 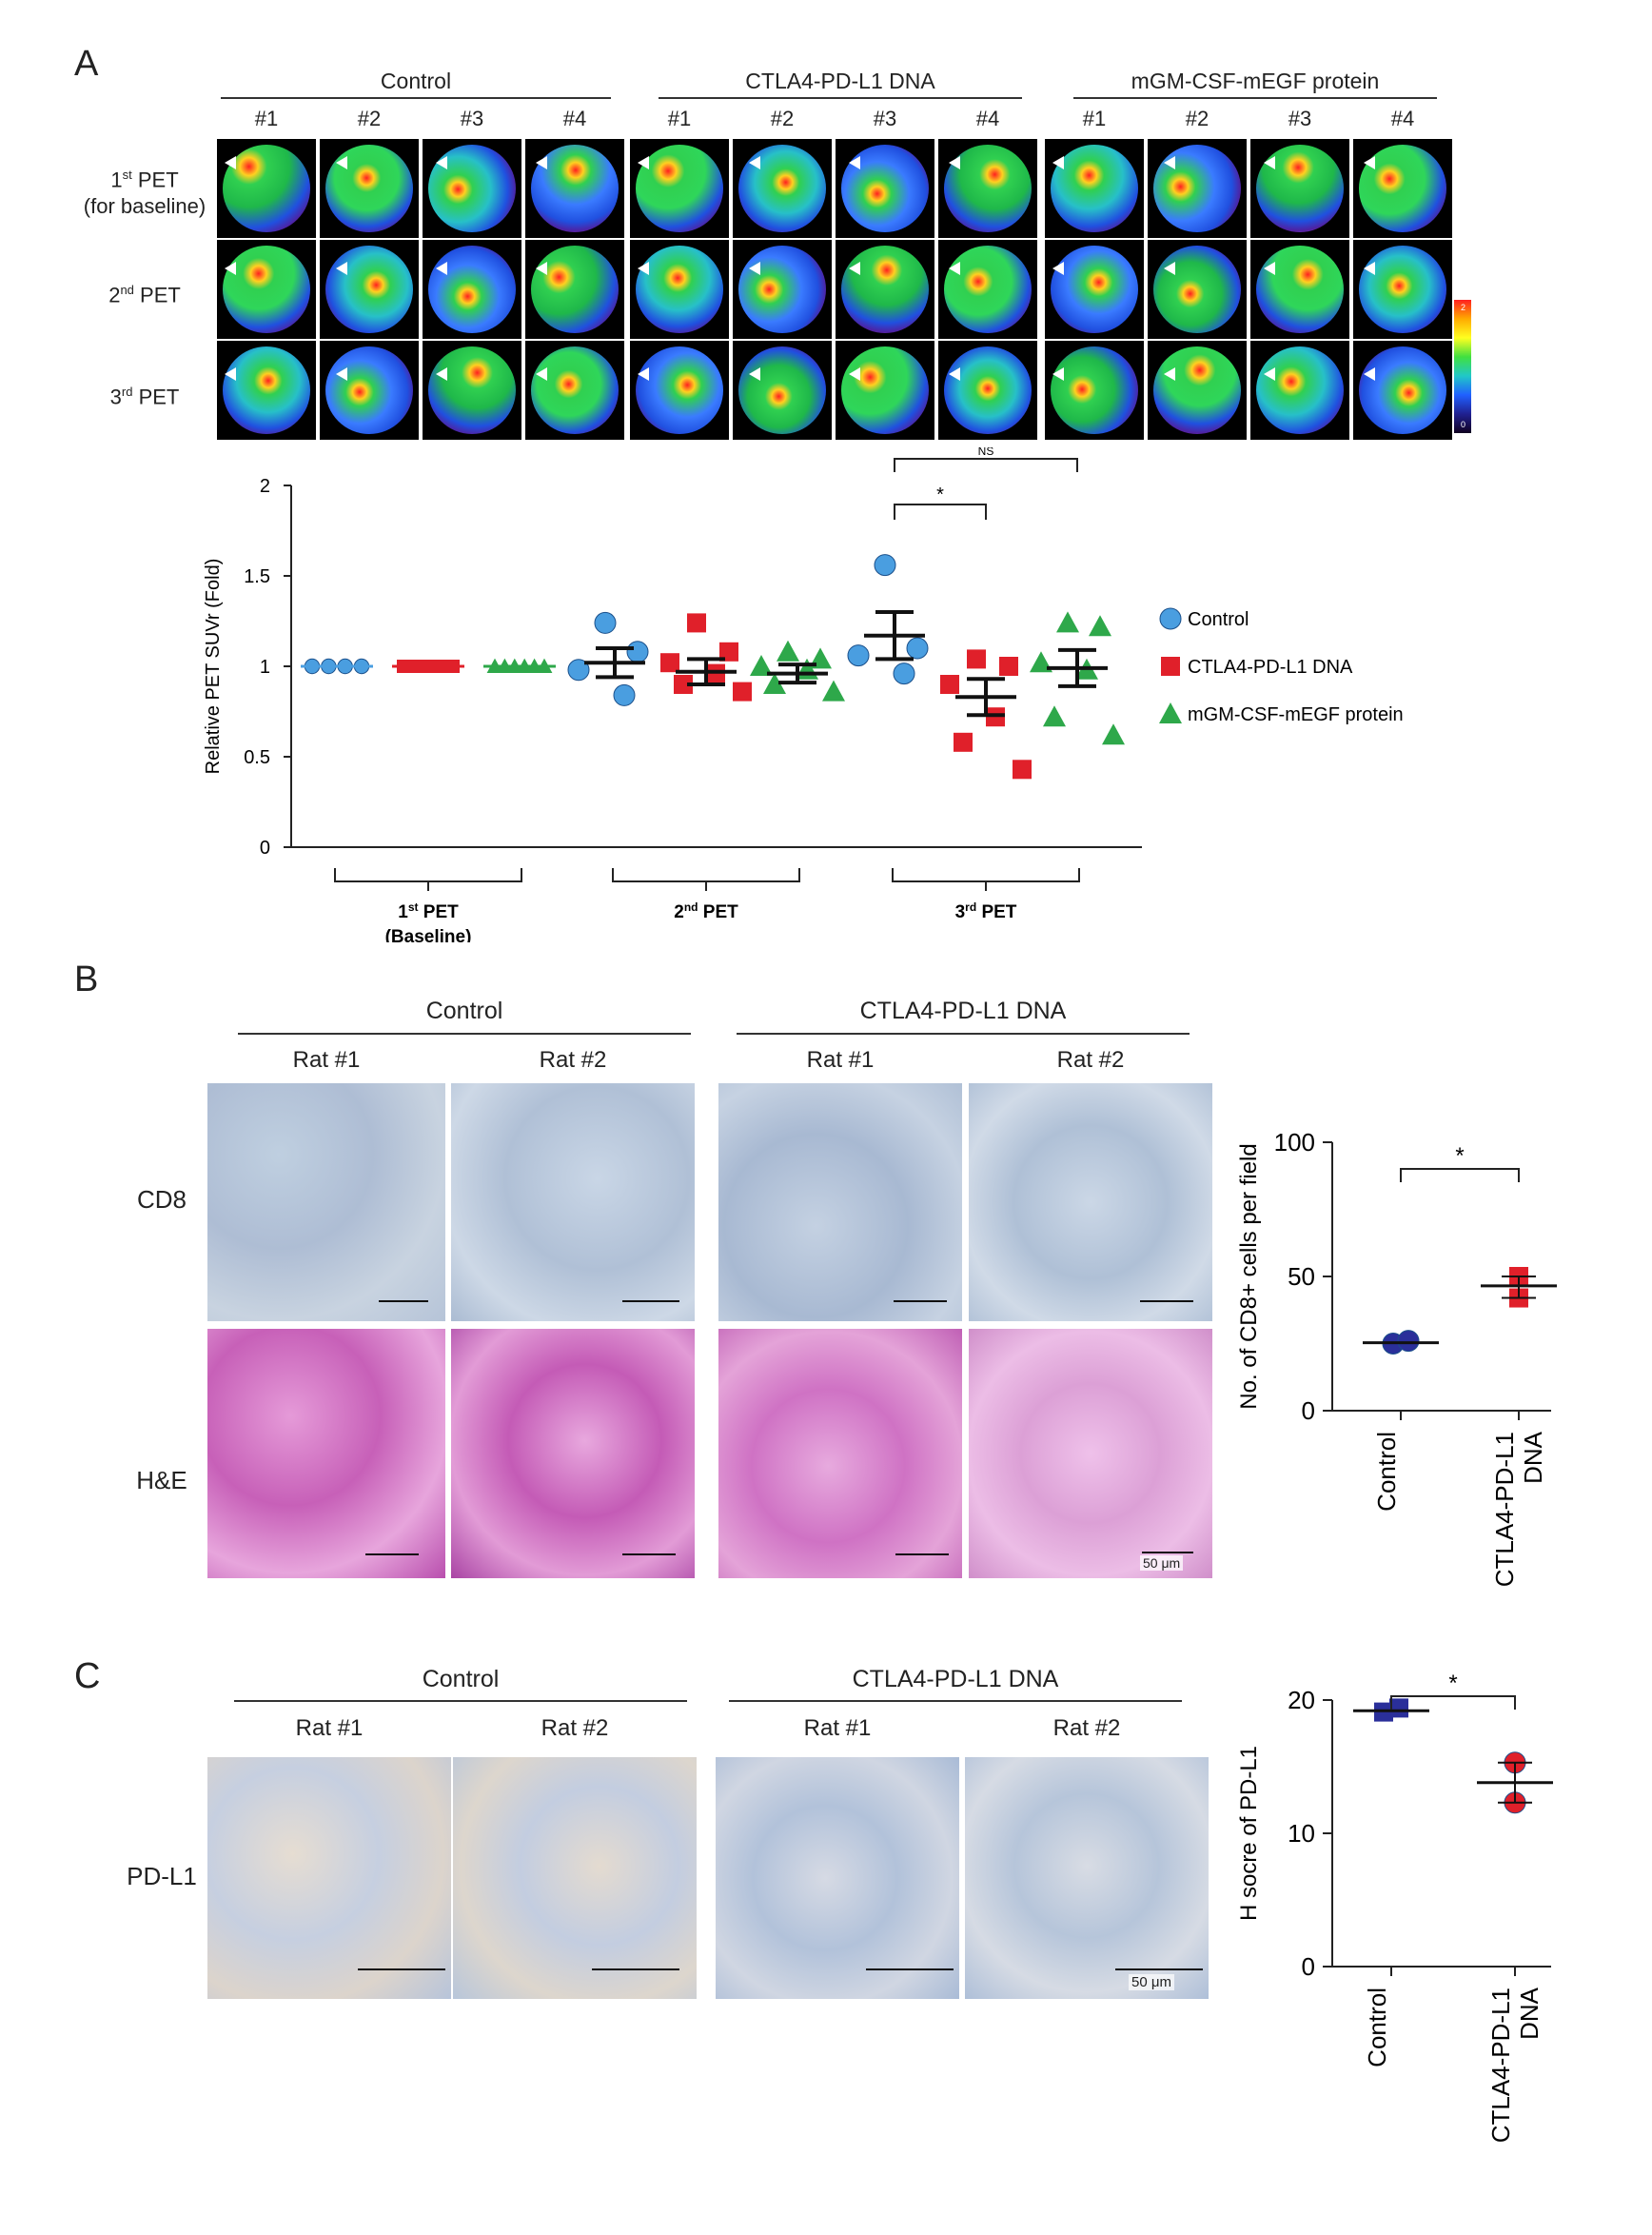 What do you see at coordinates (162, 1480) in the screenshot?
I see `row-label-he: H&E` at bounding box center [162, 1480].